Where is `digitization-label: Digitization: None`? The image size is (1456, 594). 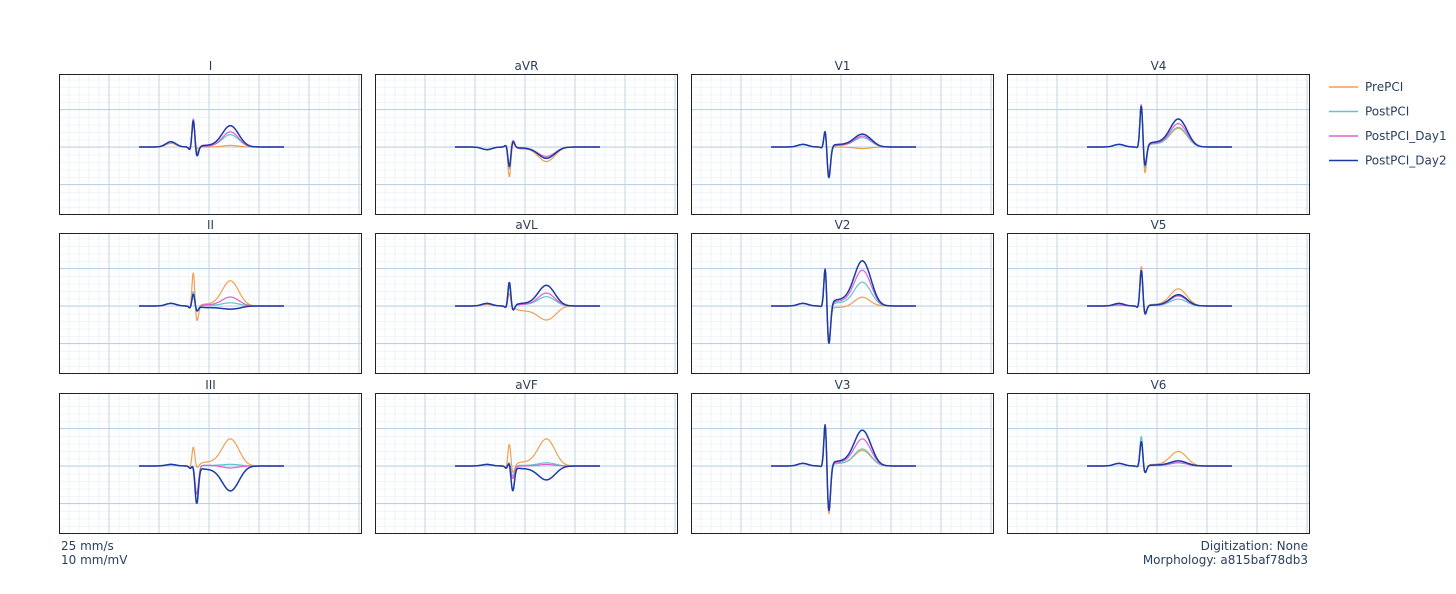
digitization-label: Digitization: None is located at coordinates (1254, 546).